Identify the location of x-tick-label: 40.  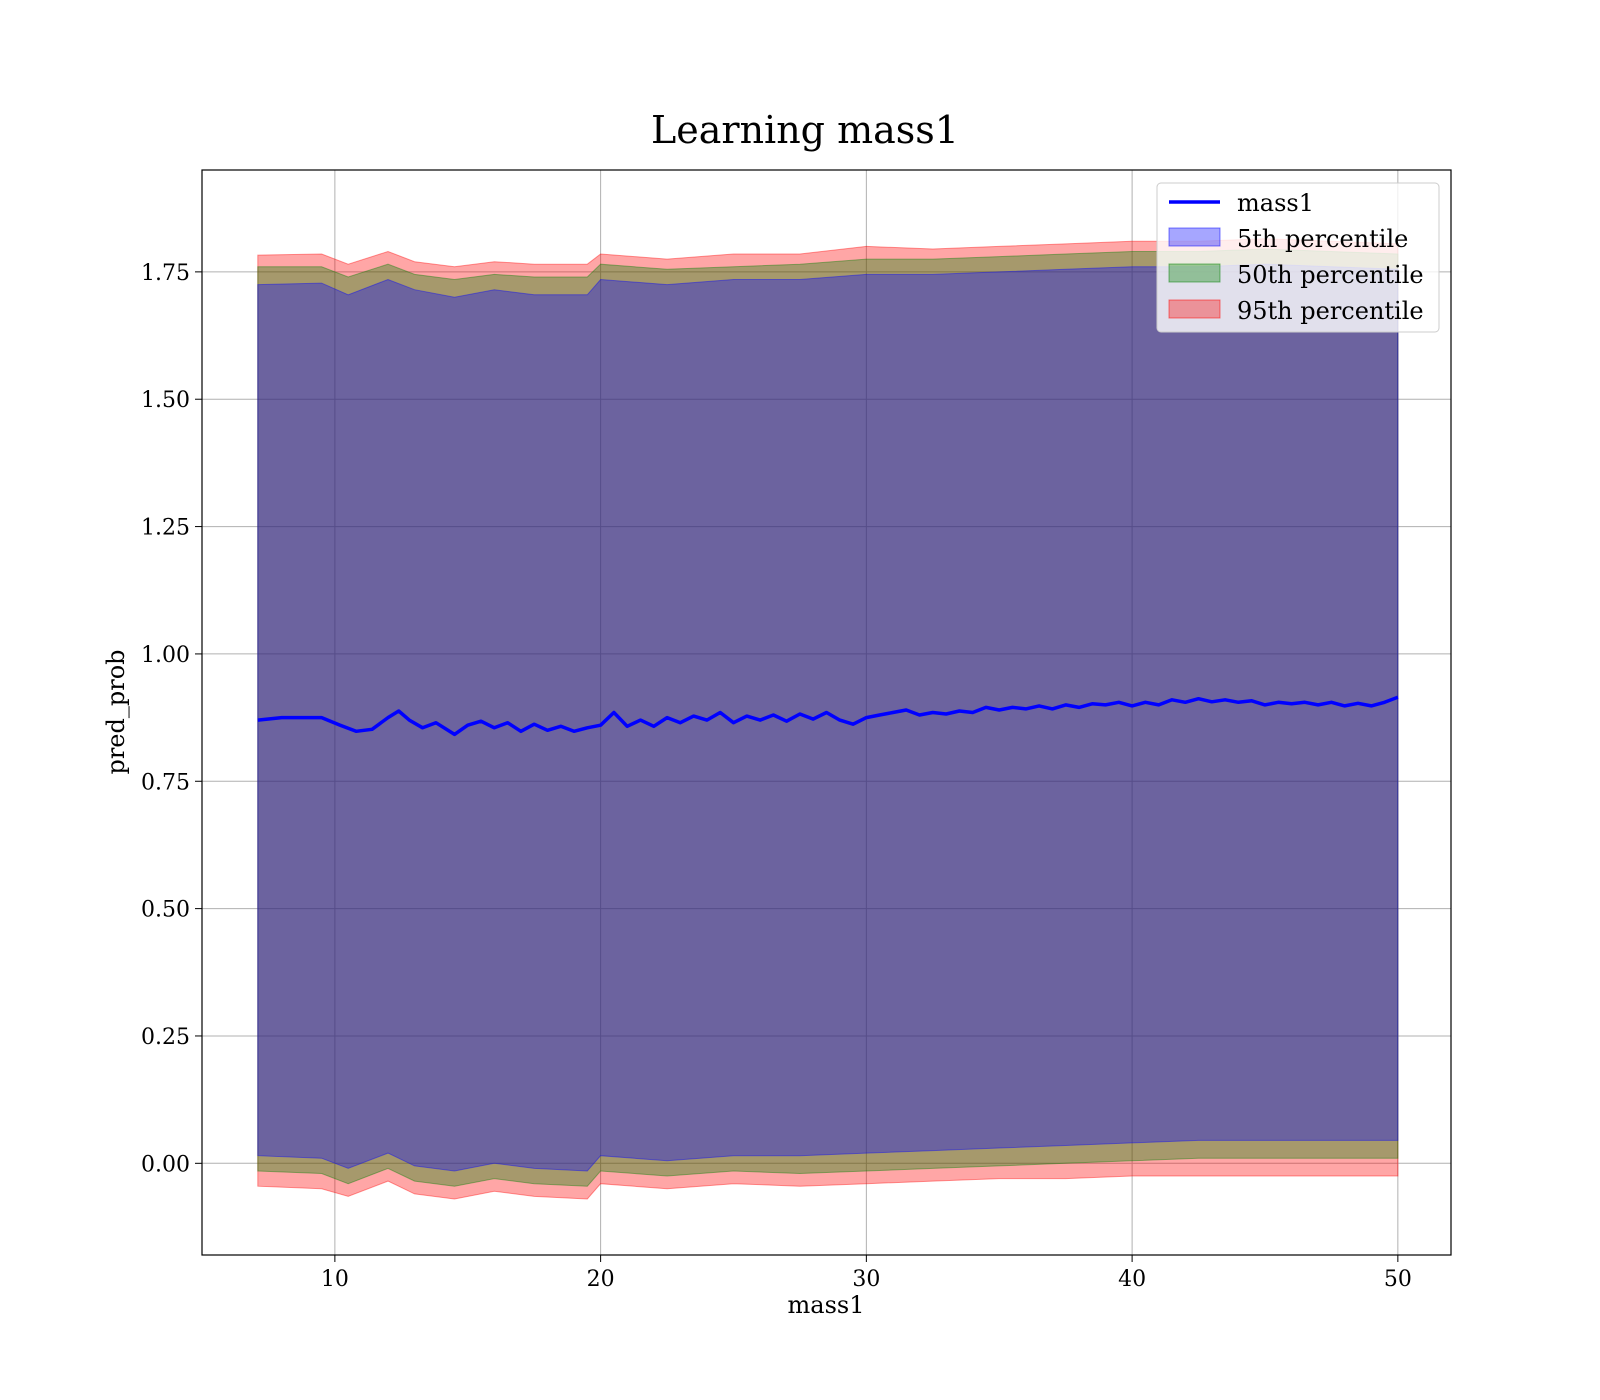
(1132, 1279).